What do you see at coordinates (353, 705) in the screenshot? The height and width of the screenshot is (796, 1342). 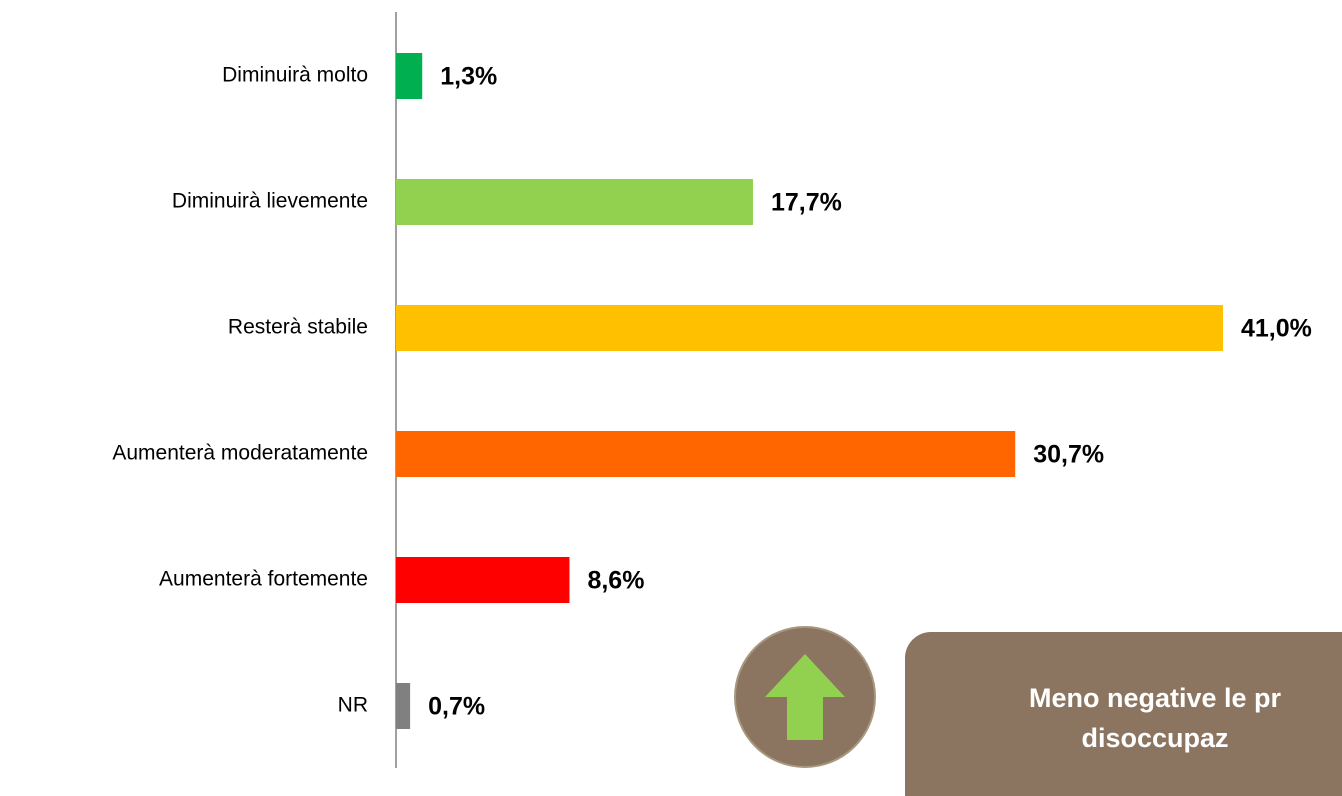 I see `category-label: NR` at bounding box center [353, 705].